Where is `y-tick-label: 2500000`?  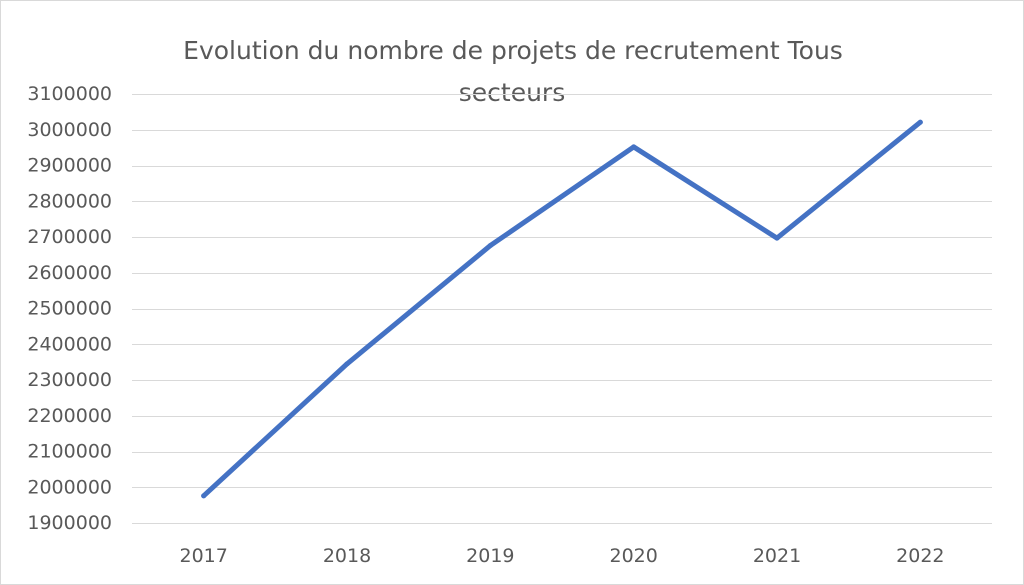 y-tick-label: 2500000 is located at coordinates (69, 309).